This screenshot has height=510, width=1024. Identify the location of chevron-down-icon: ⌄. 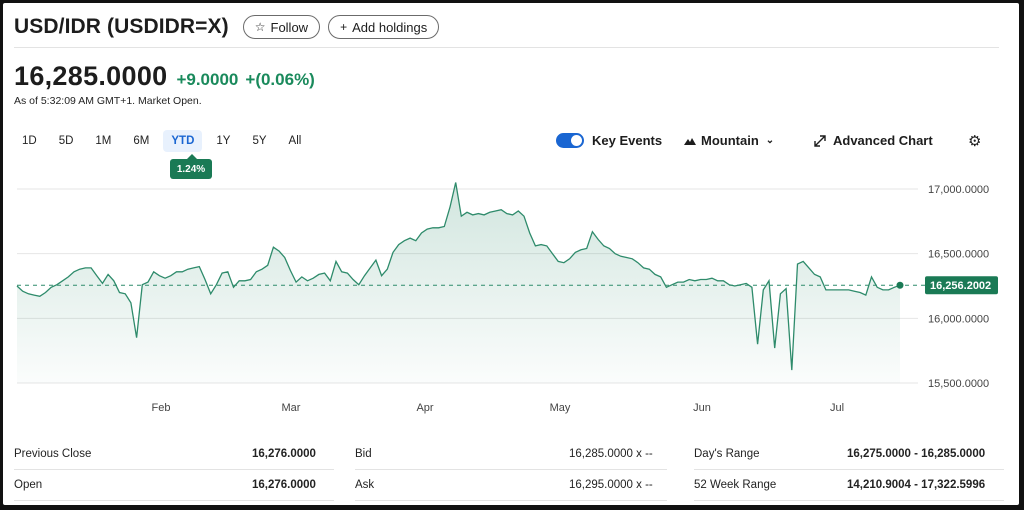
(770, 140).